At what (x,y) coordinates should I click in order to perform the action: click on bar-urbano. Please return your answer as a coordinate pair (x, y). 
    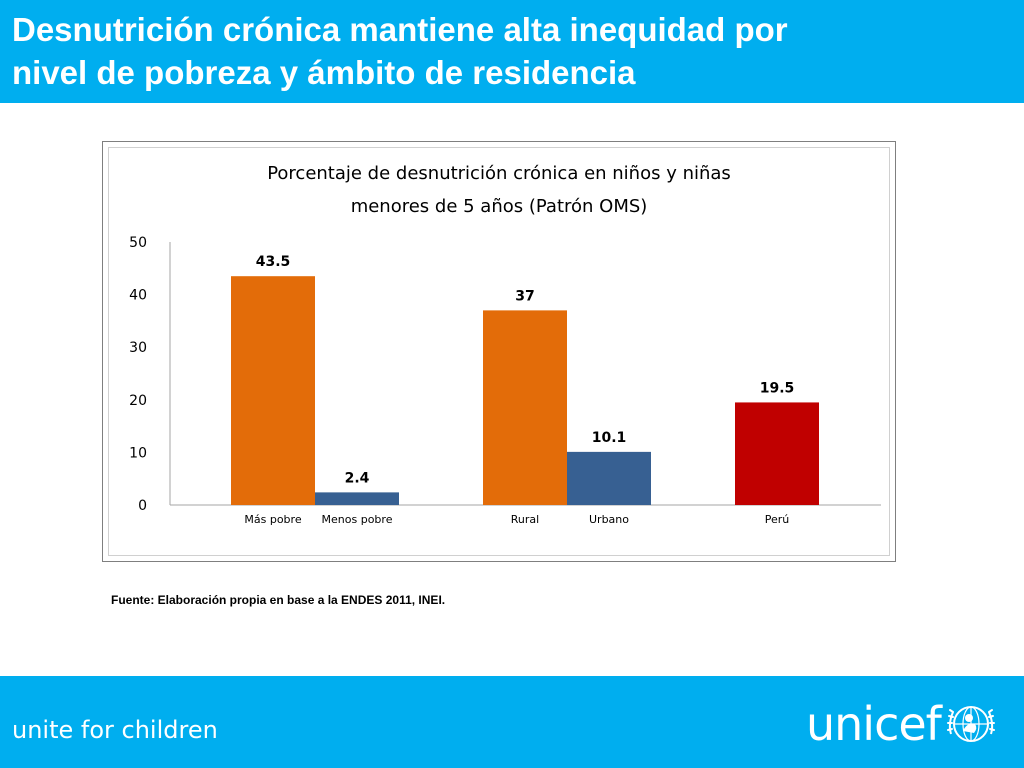
    Looking at the image, I should click on (609, 478).